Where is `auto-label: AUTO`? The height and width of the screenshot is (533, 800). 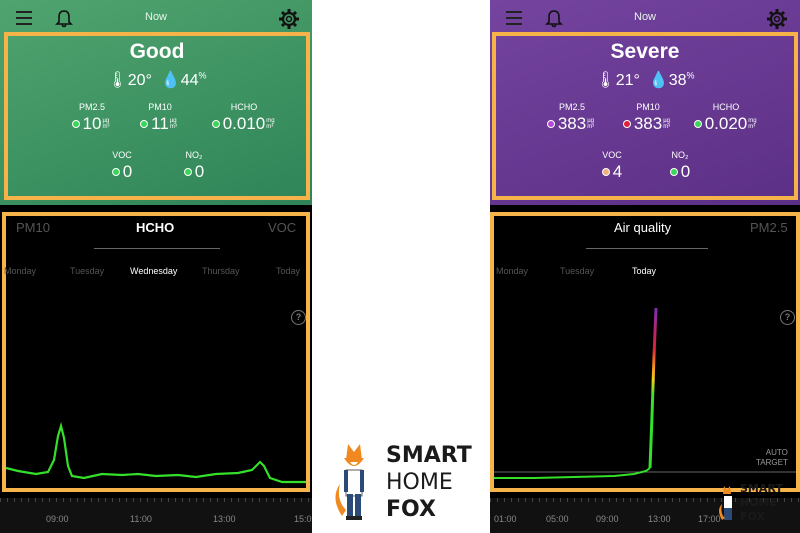 auto-label: AUTO is located at coordinates (776, 452).